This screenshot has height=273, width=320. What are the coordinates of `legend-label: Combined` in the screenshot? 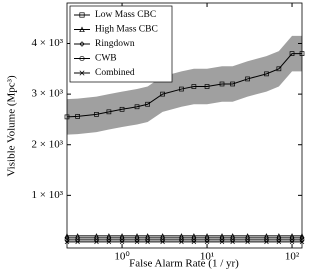 It's located at (115, 73).